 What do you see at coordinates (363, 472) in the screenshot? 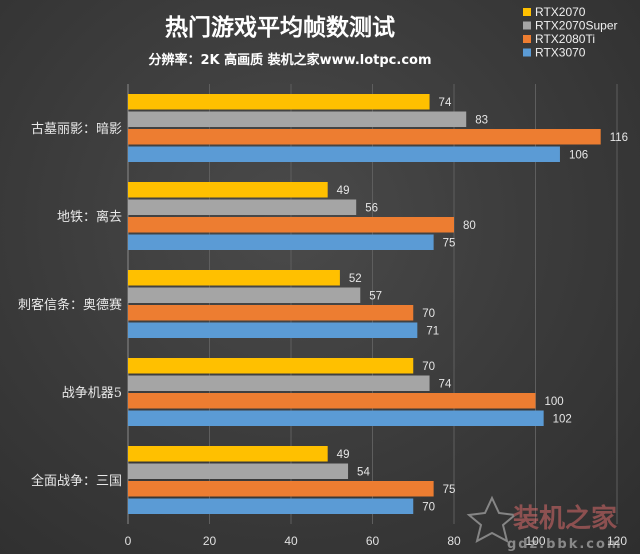
I see `bar-value-label: 54` at bounding box center [363, 472].